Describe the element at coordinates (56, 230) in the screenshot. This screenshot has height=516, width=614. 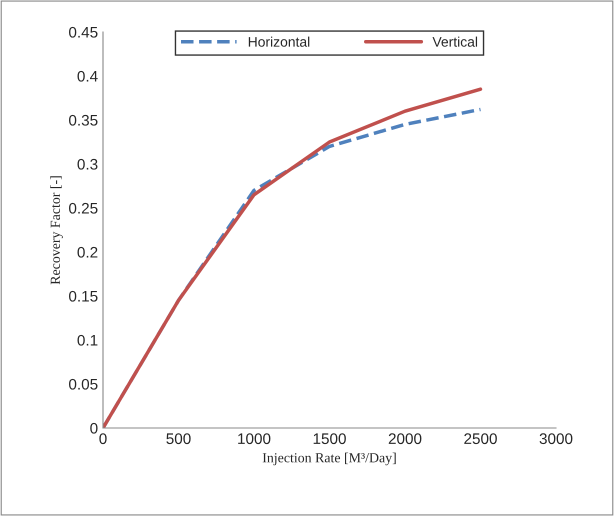
I see `y-axis-title: Recovery Factor [-]` at that location.